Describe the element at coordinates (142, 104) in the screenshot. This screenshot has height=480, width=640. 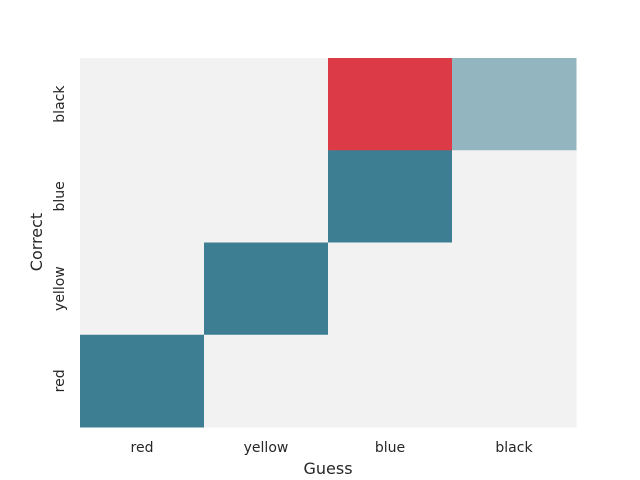
I see `heatmap-cell-black-red` at that location.